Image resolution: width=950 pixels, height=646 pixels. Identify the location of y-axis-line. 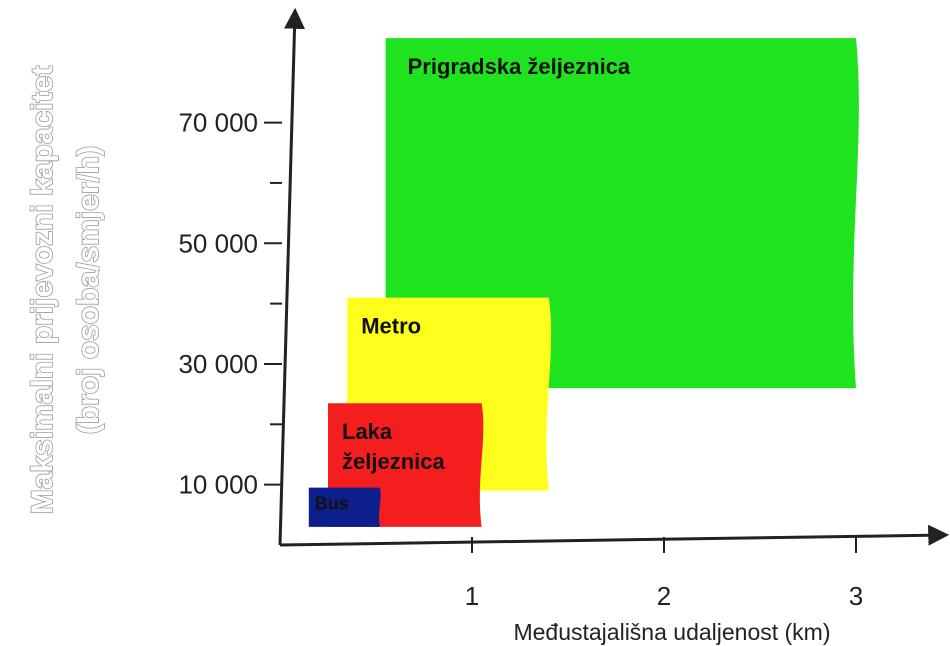
(292, 276).